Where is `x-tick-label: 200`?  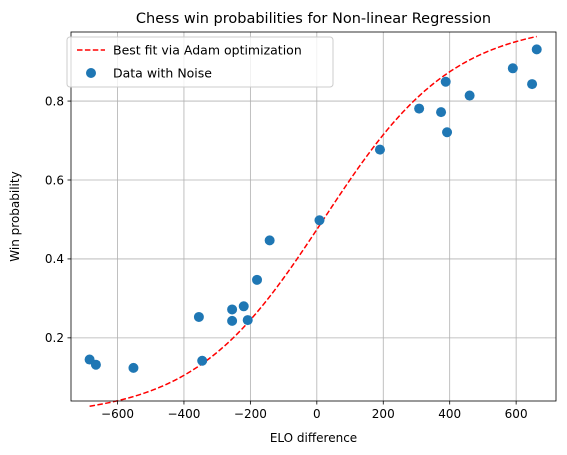 x-tick-label: 200 is located at coordinates (383, 414).